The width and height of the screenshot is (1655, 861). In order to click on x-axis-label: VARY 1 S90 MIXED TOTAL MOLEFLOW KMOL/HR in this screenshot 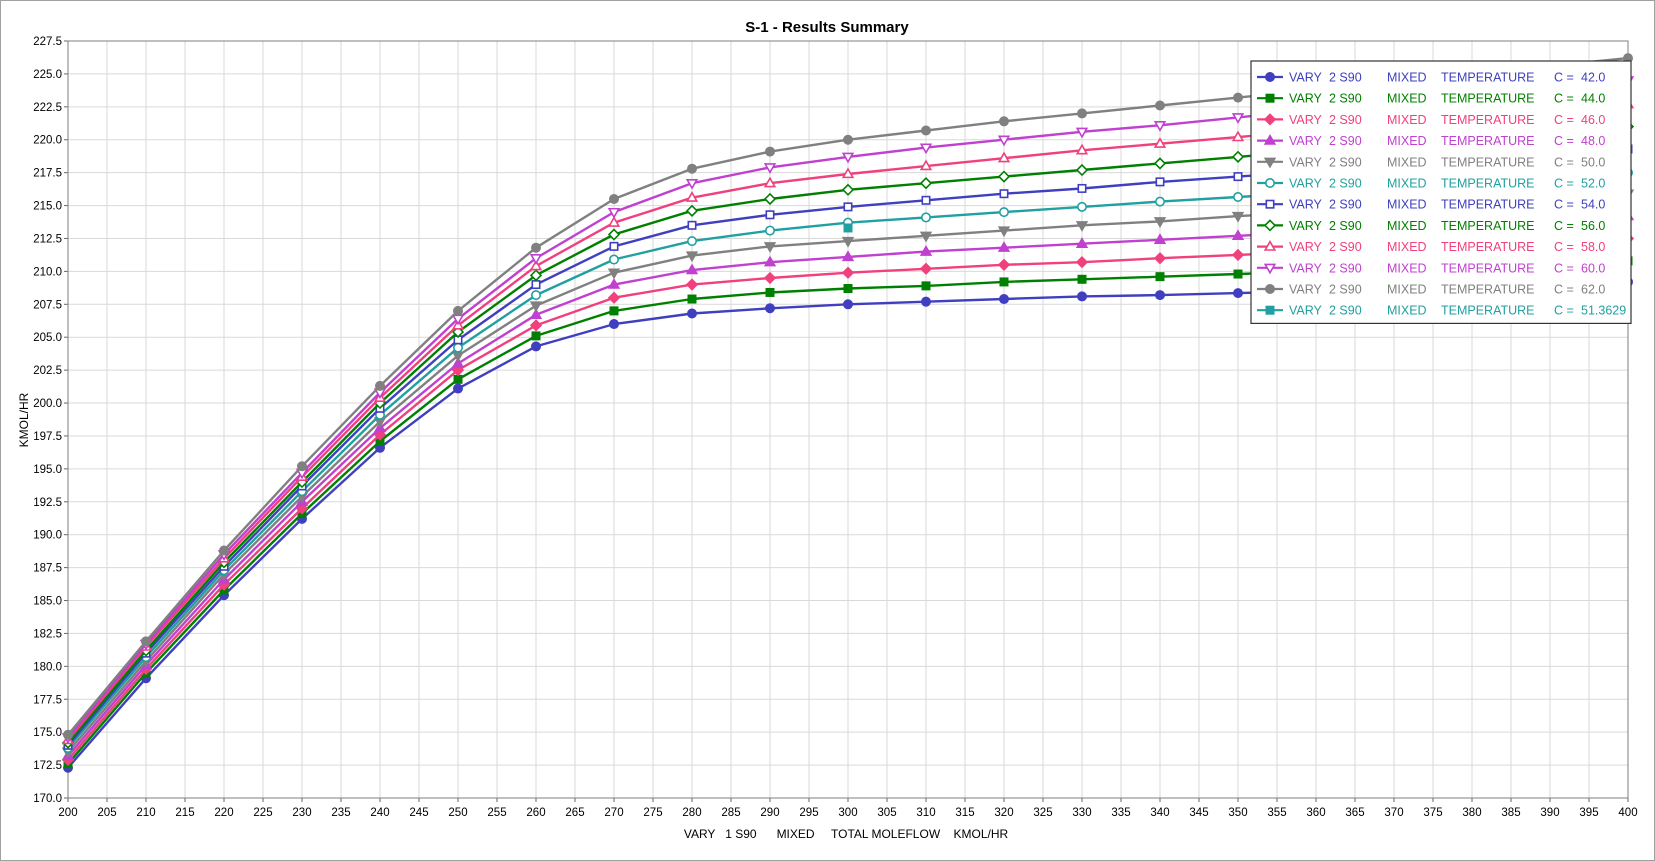, I will do `click(846, 834)`.